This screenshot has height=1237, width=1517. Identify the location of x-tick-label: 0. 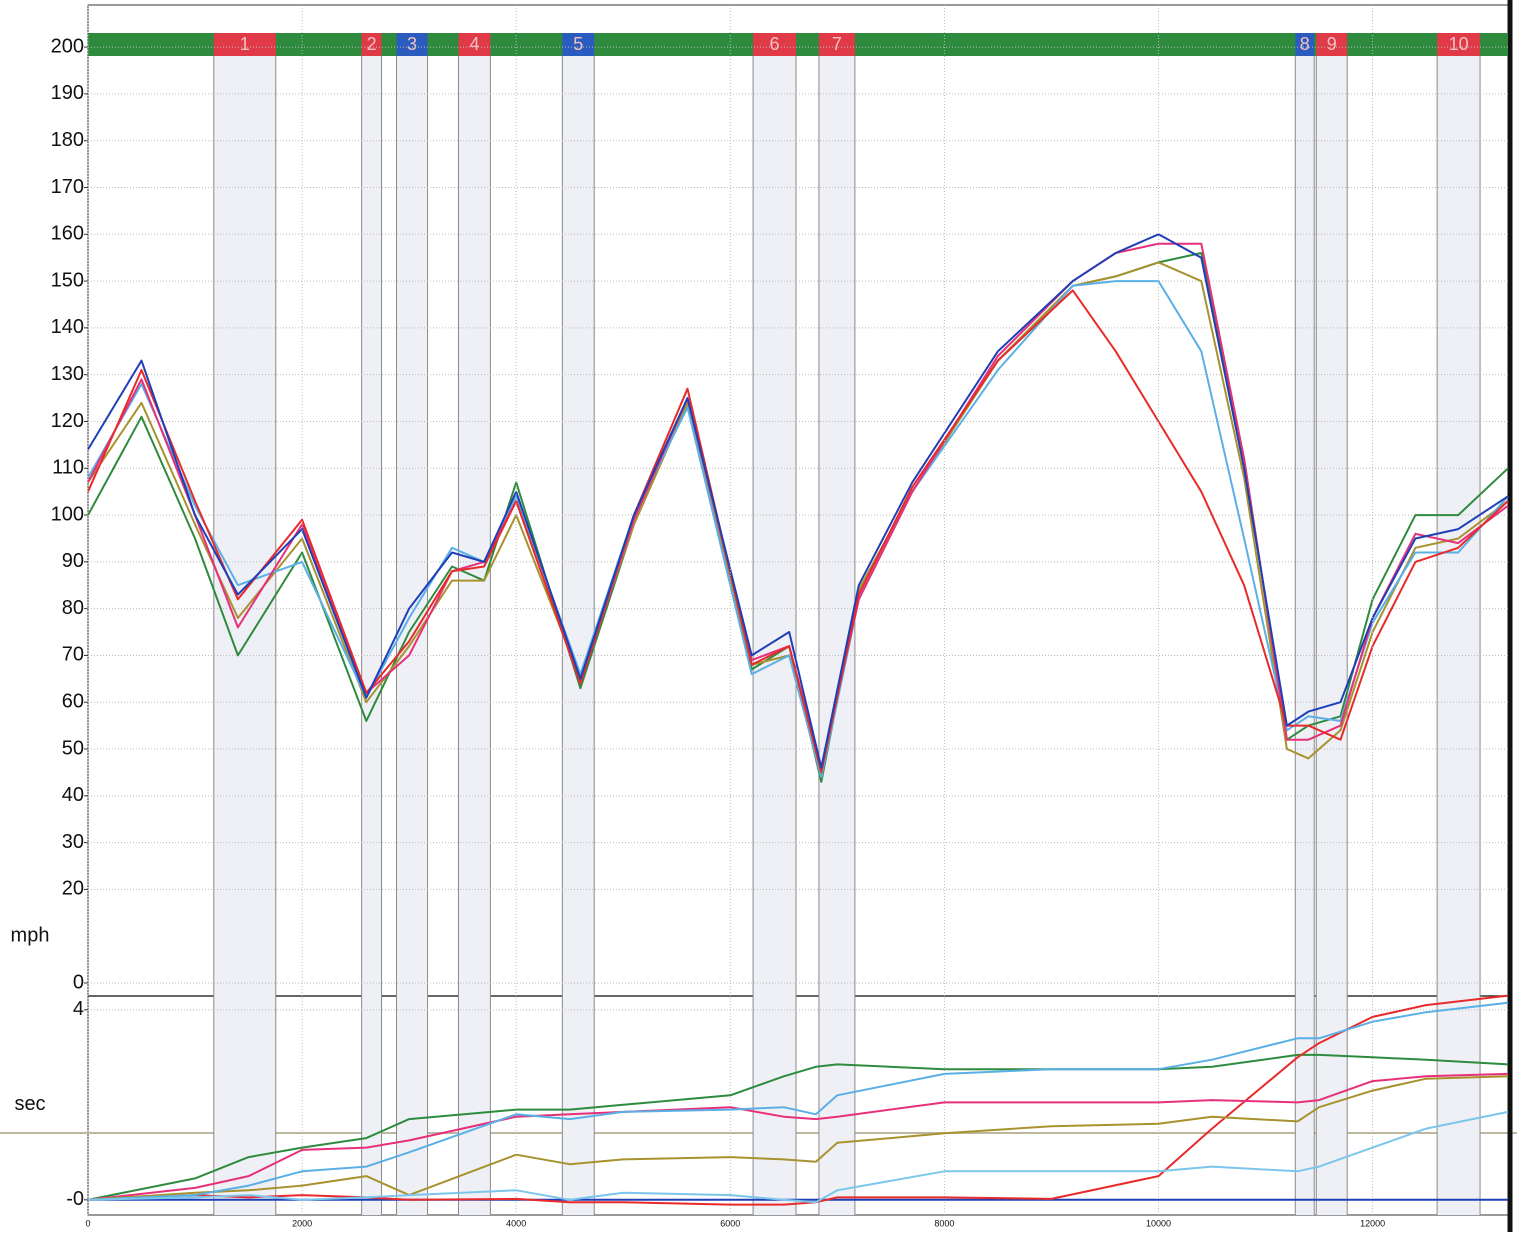
(87, 1223).